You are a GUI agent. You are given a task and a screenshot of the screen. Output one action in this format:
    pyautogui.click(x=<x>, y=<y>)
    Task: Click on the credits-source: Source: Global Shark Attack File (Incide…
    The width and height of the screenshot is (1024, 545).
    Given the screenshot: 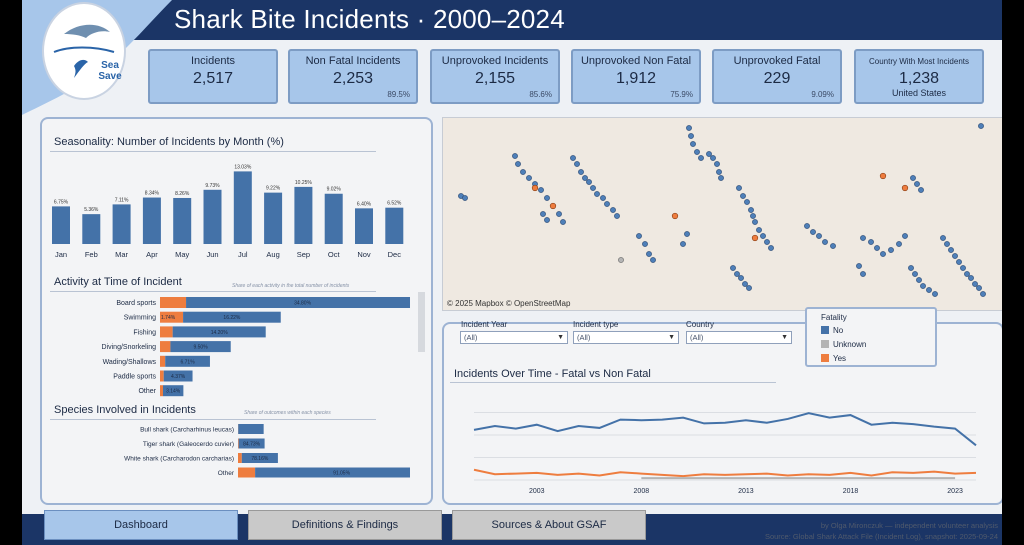 What is the action you would take?
    pyautogui.click(x=881, y=536)
    